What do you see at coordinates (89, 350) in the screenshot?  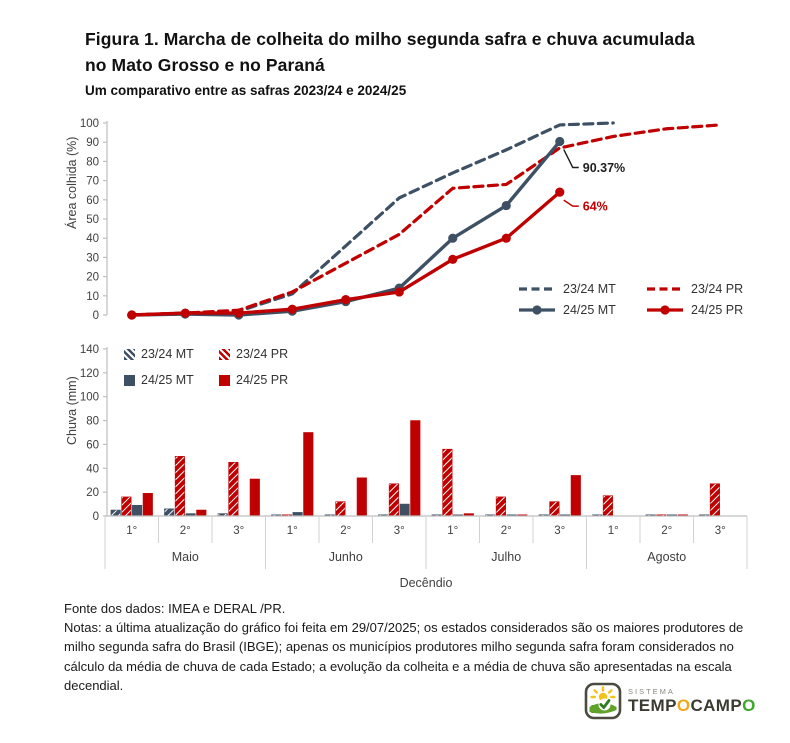 I see `svg-text: 140` at bounding box center [89, 350].